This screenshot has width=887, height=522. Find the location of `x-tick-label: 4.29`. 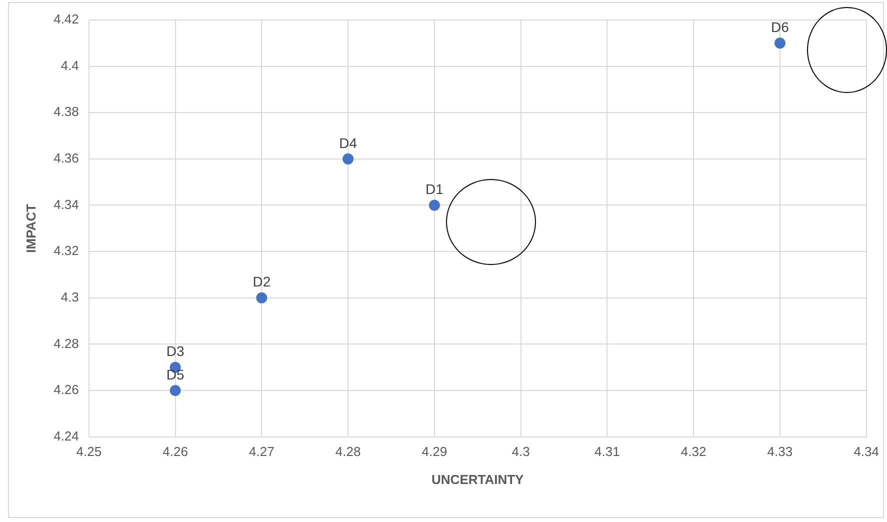

x-tick-label: 4.29 is located at coordinates (435, 452).